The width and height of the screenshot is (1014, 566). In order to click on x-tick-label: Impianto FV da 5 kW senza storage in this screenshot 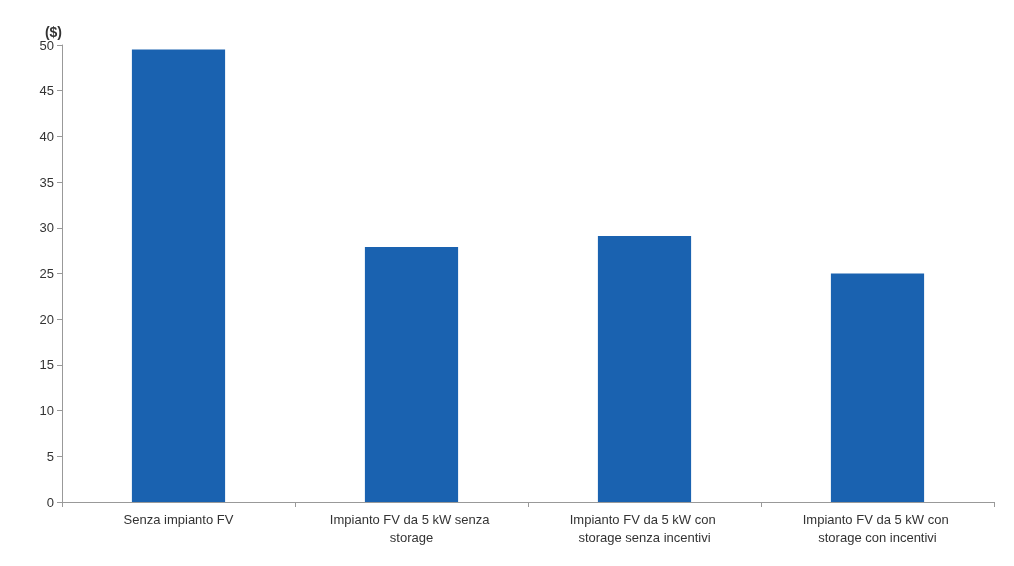, I will do `click(411, 528)`.